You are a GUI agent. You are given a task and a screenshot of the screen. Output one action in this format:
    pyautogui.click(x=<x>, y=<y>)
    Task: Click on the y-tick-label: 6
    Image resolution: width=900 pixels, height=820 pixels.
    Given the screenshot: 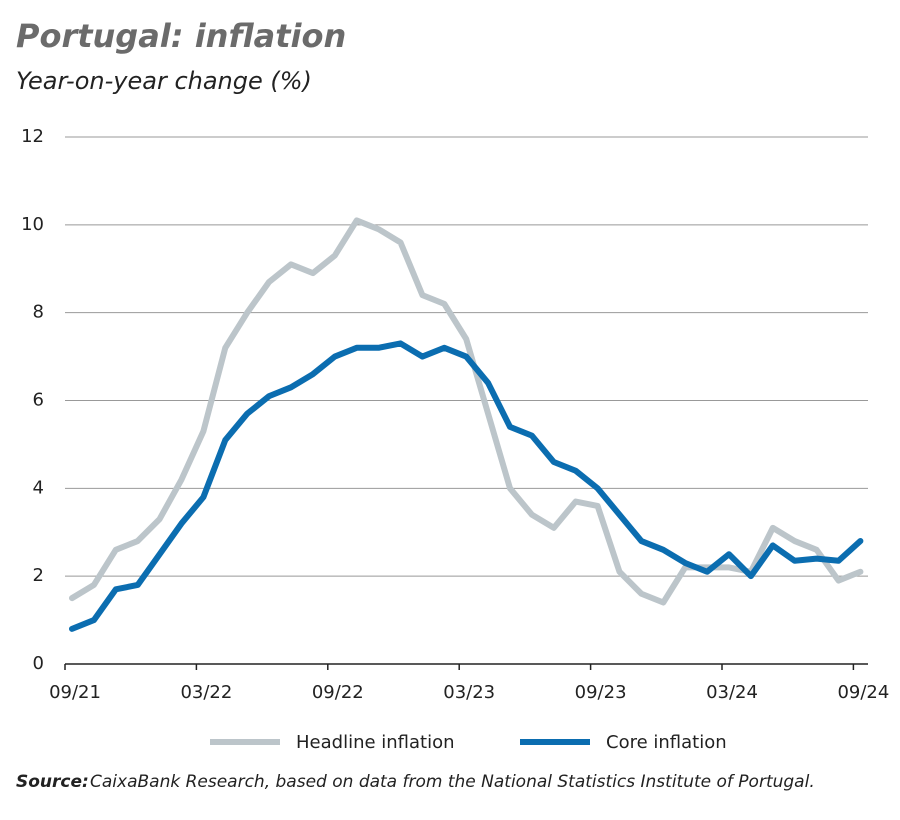 What is the action you would take?
    pyautogui.click(x=38, y=400)
    